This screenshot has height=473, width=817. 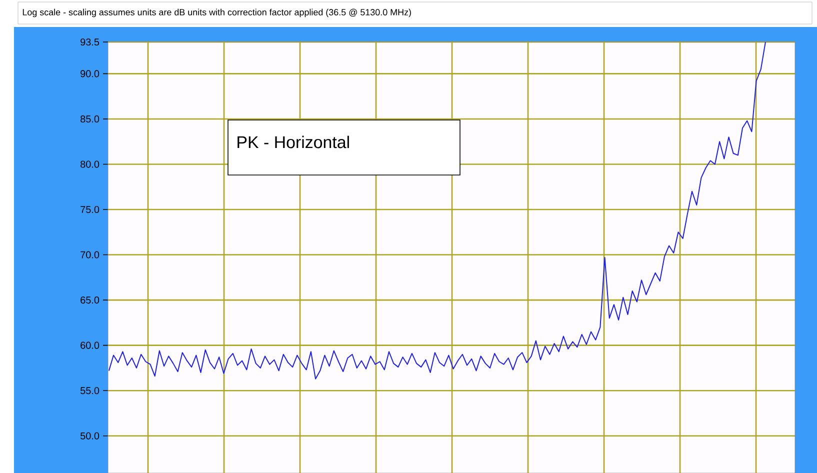 I want to click on y-tick-label: 85.0, so click(x=90, y=118).